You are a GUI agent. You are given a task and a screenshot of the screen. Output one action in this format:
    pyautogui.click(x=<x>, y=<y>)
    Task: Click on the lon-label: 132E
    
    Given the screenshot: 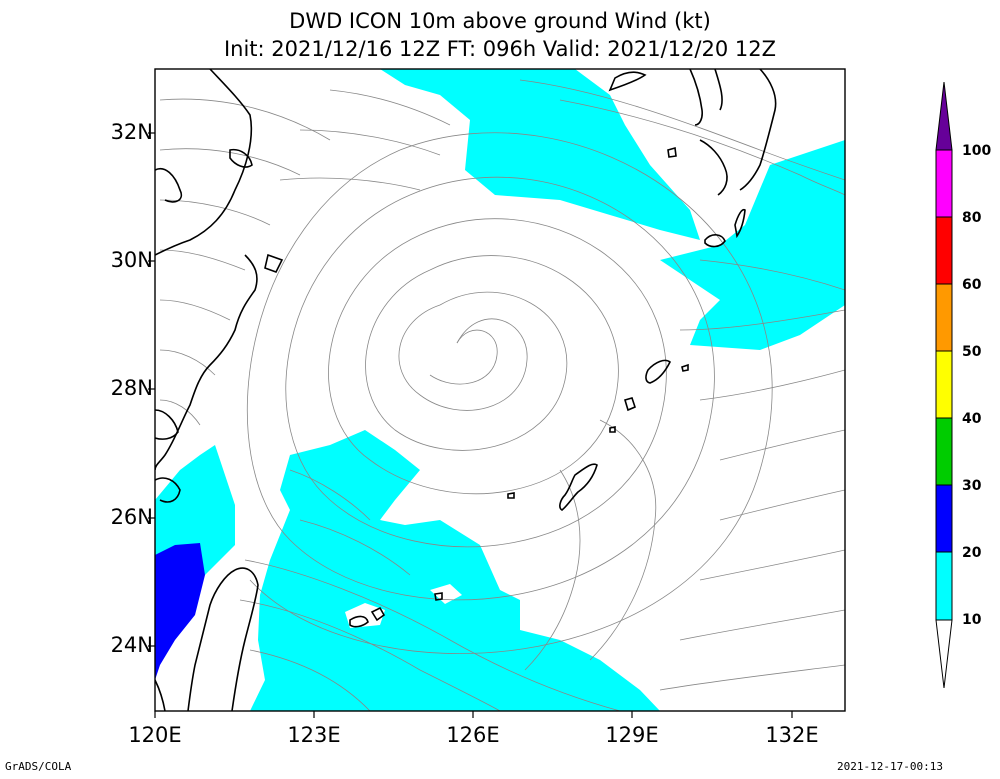 What is the action you would take?
    pyautogui.click(x=792, y=735)
    